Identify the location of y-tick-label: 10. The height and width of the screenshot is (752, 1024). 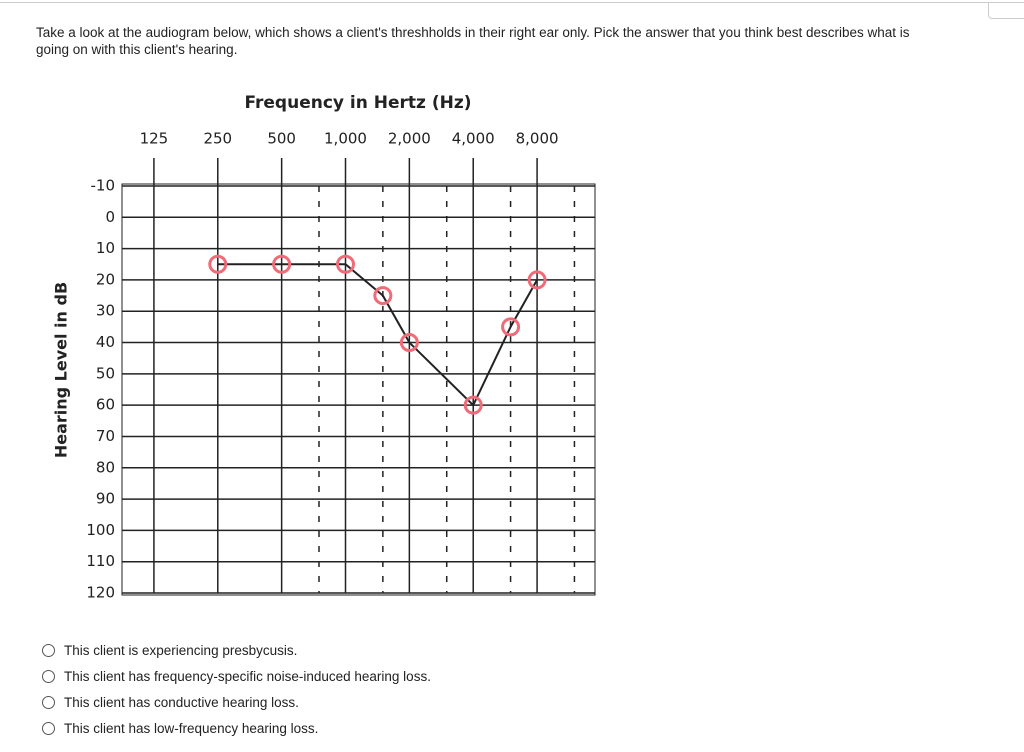
(105, 248).